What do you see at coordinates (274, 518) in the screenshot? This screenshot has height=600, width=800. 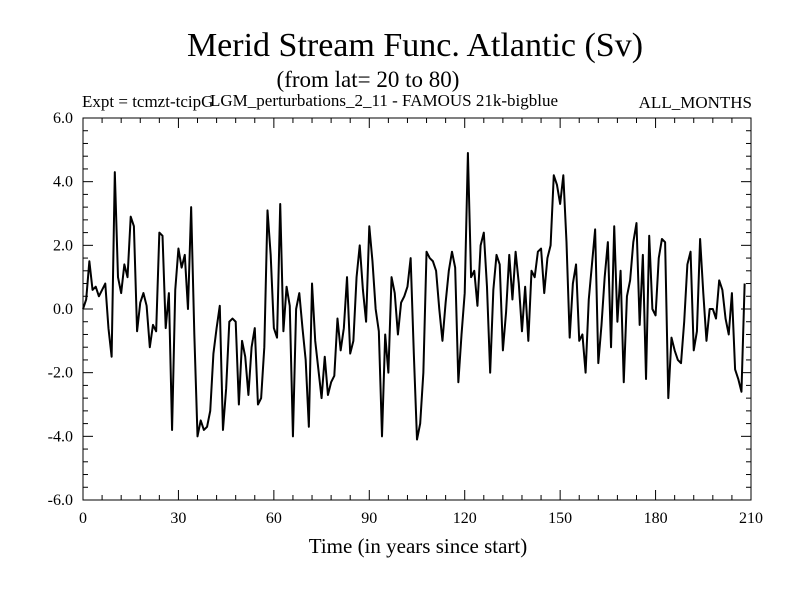 I see `x-tick-label: 60` at bounding box center [274, 518].